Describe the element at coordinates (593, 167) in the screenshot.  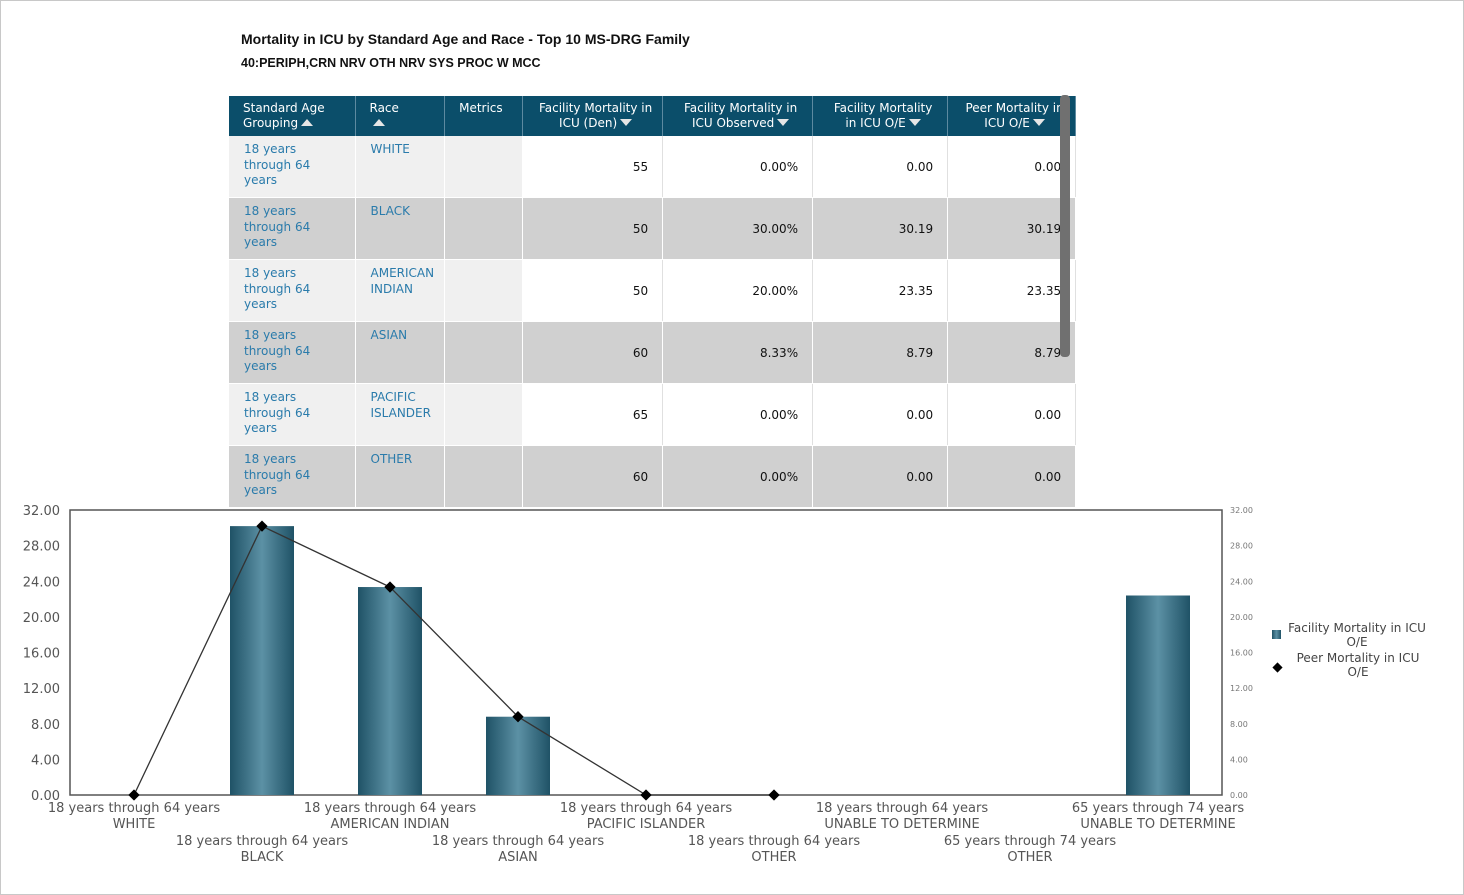
I see `cell-den: 55` at that location.